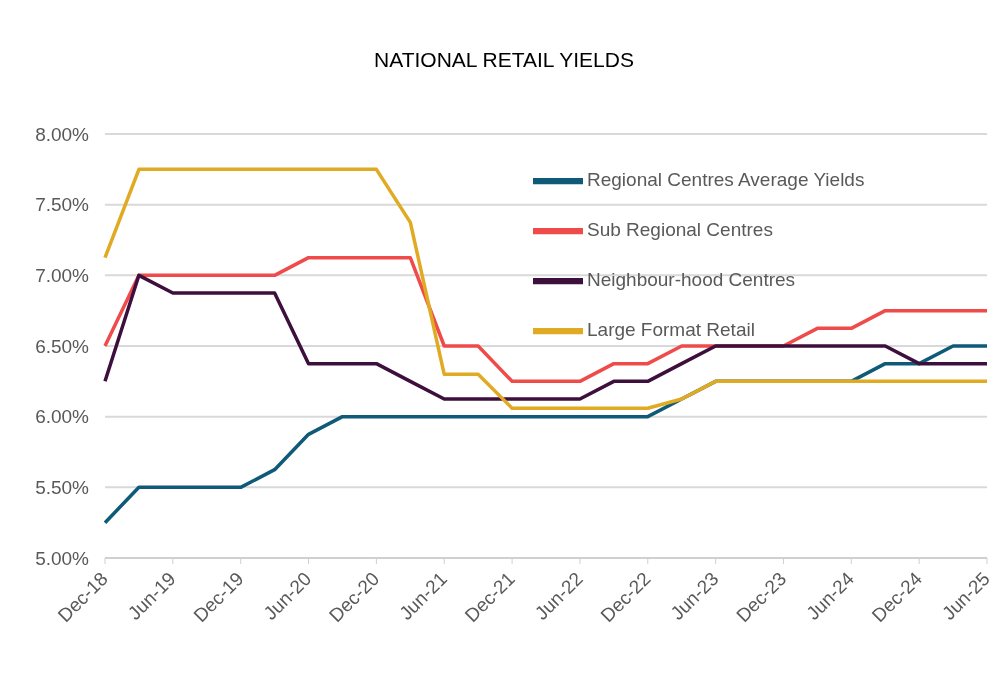  I want to click on y-tick-label: 7.50%, so click(62, 205).